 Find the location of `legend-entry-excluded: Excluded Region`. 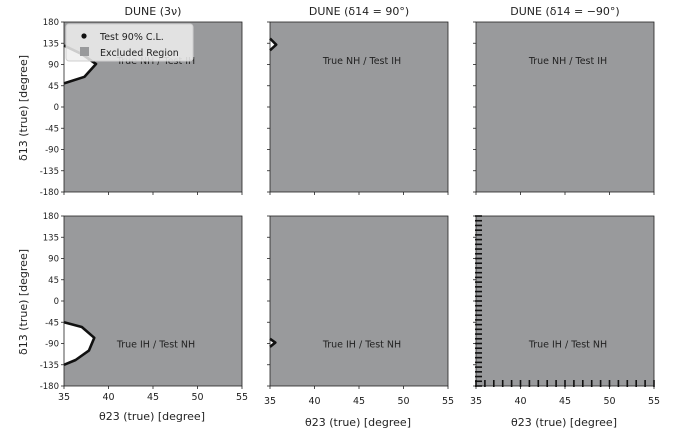

legend-entry-excluded: Excluded Region is located at coordinates (139, 53).